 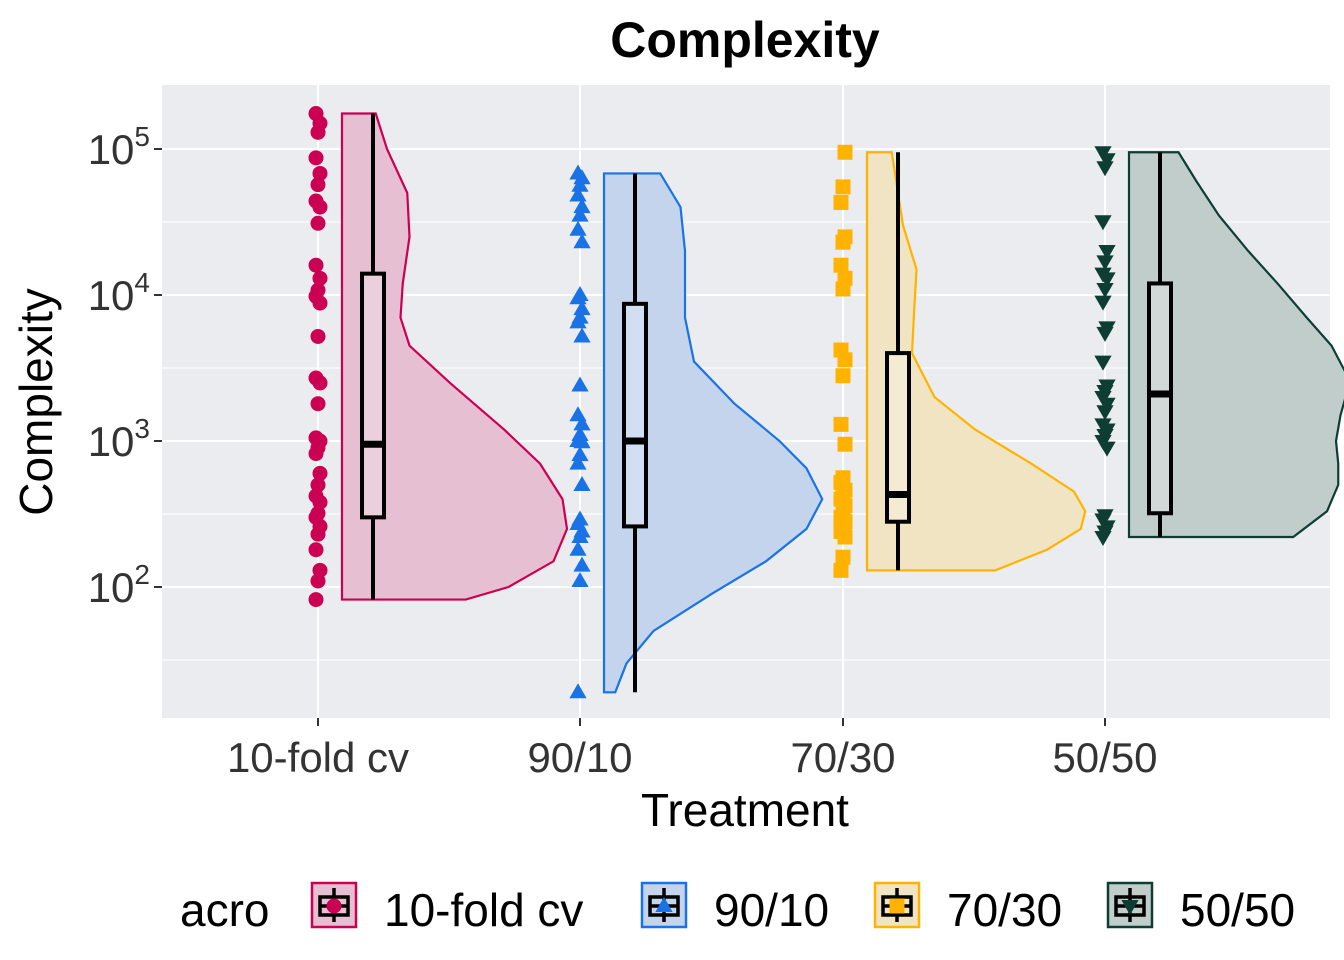 I want to click on legend-label: 10-fold cv, so click(x=483, y=910).